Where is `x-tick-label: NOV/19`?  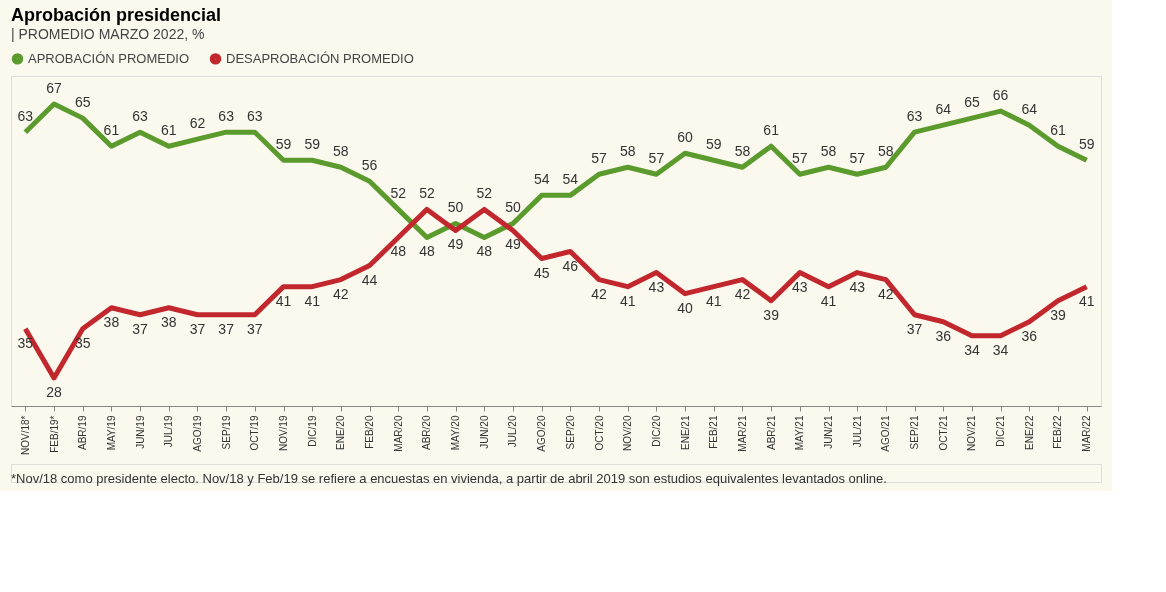 x-tick-label: NOV/19 is located at coordinates (283, 433).